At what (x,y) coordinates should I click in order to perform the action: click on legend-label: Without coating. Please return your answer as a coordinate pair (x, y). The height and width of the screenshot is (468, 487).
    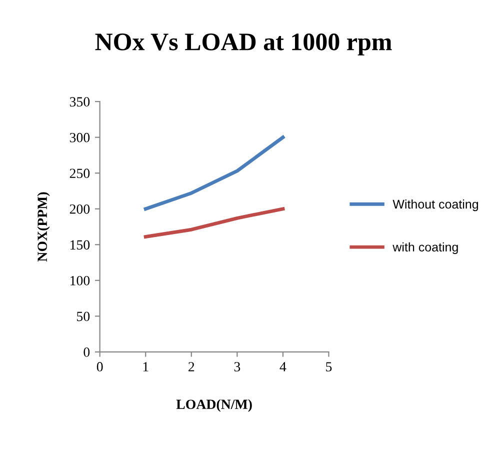
    Looking at the image, I should click on (435, 205).